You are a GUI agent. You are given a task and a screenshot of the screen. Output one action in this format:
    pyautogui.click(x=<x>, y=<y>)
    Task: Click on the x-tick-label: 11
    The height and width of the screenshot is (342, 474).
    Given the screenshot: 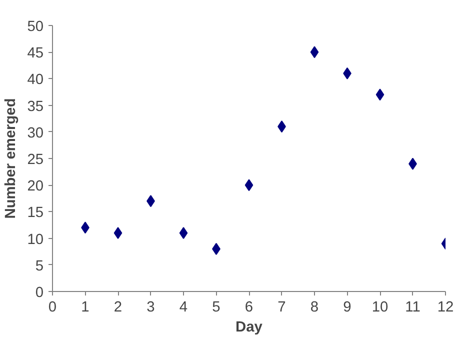 What is the action you would take?
    pyautogui.click(x=412, y=308)
    